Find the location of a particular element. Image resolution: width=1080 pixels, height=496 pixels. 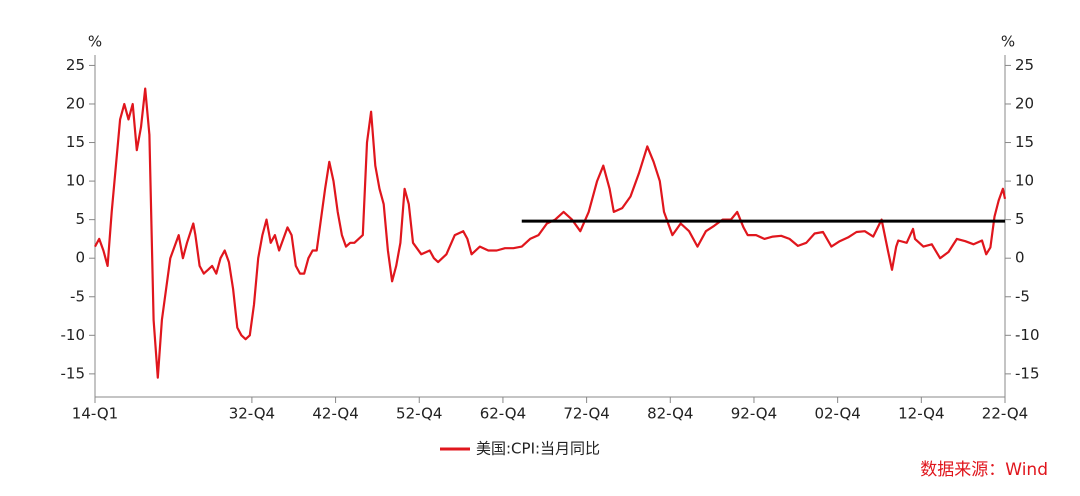

x-tick-label: 32-Q4 is located at coordinates (252, 414).